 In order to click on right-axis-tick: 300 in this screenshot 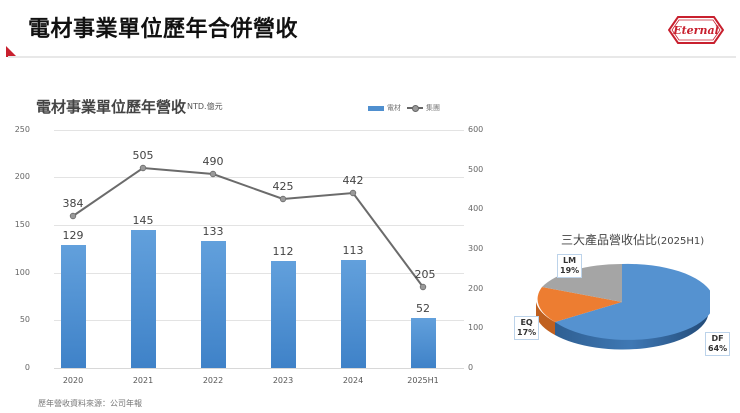, I will do `click(476, 248)`.